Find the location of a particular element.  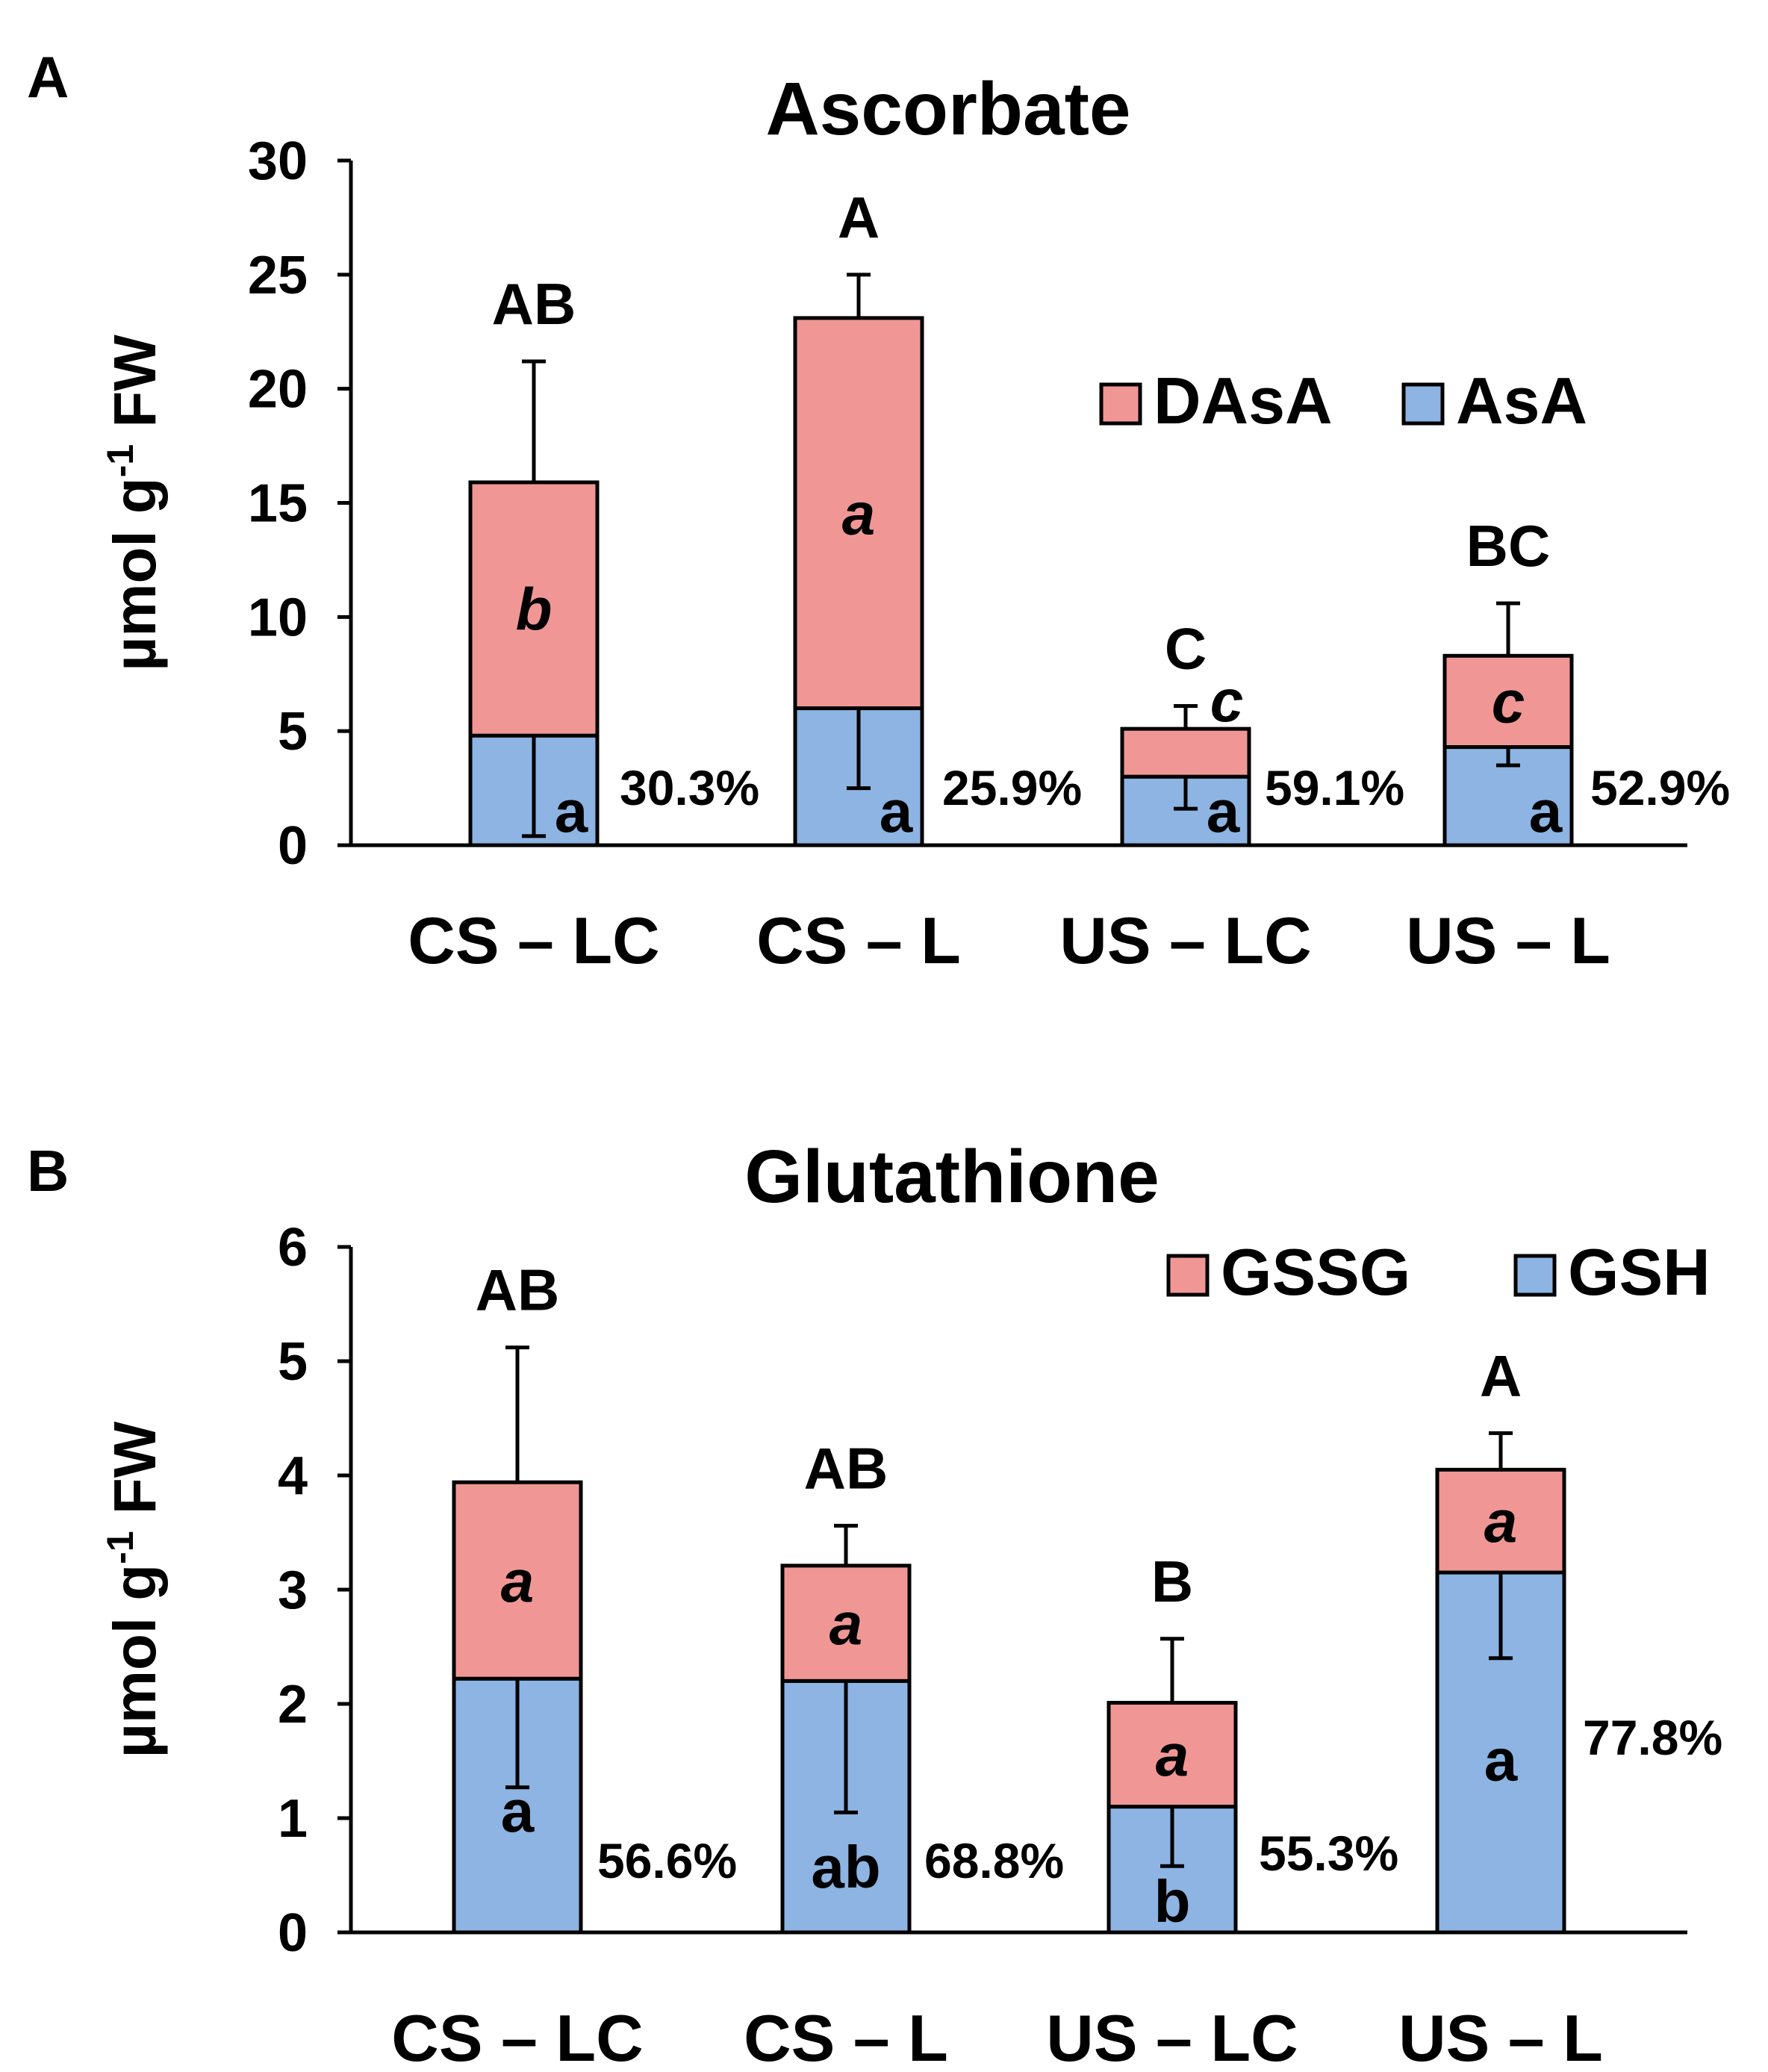

percentage-label: 77.8% is located at coordinates (1652, 1737).